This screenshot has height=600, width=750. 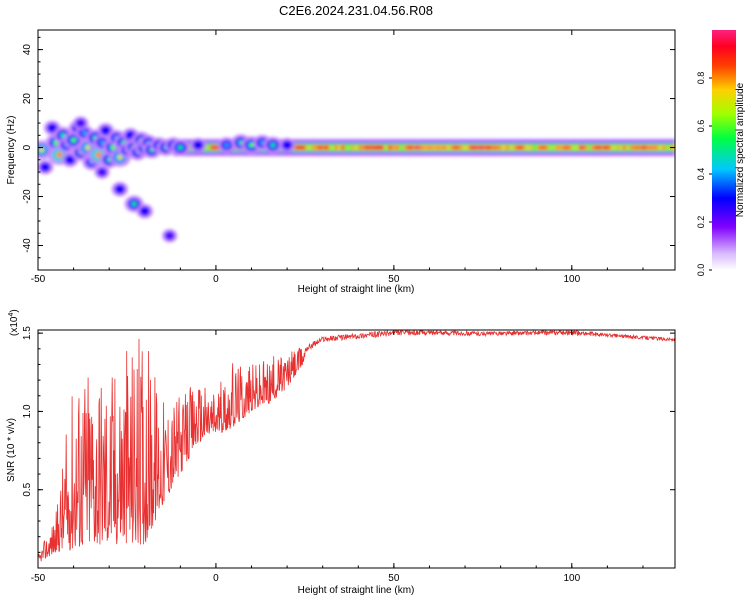 I want to click on colorbar-gradient, so click(x=724, y=150).